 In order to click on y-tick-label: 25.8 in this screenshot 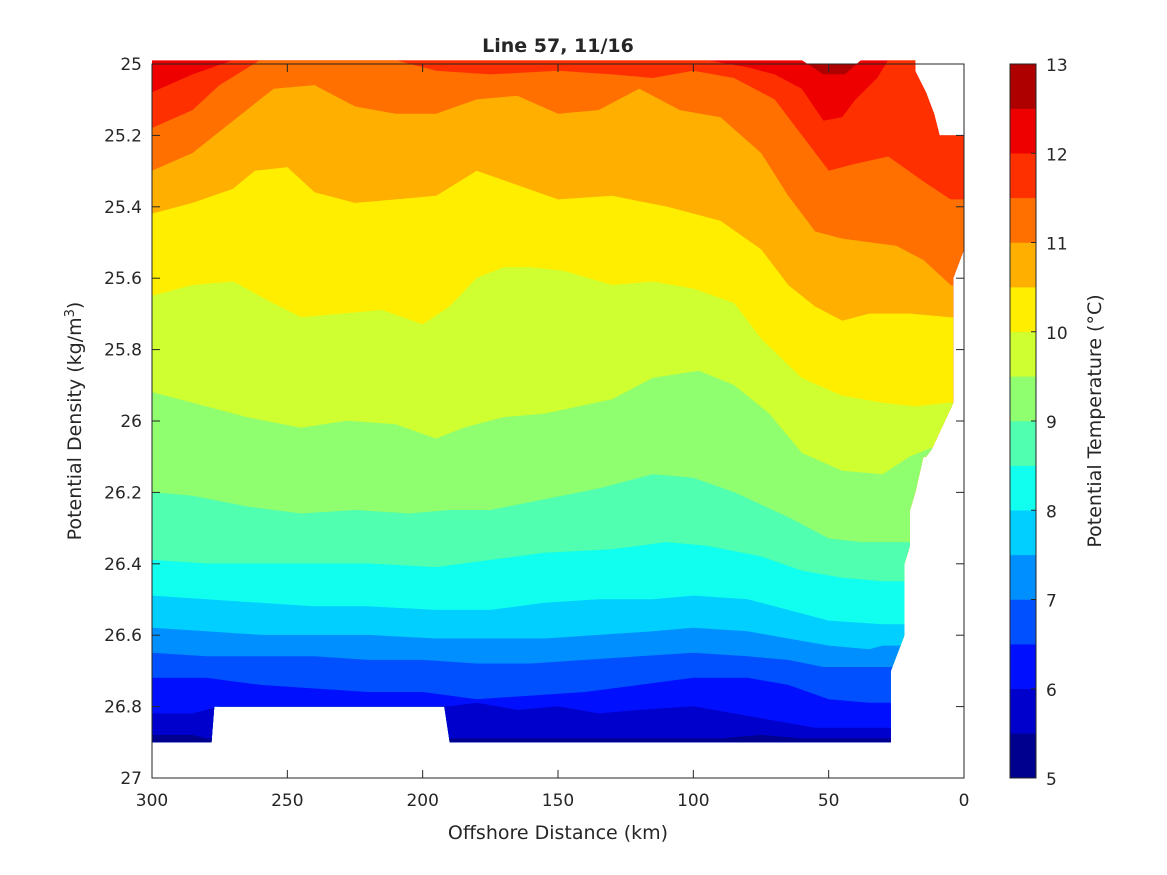, I will do `click(123, 351)`.